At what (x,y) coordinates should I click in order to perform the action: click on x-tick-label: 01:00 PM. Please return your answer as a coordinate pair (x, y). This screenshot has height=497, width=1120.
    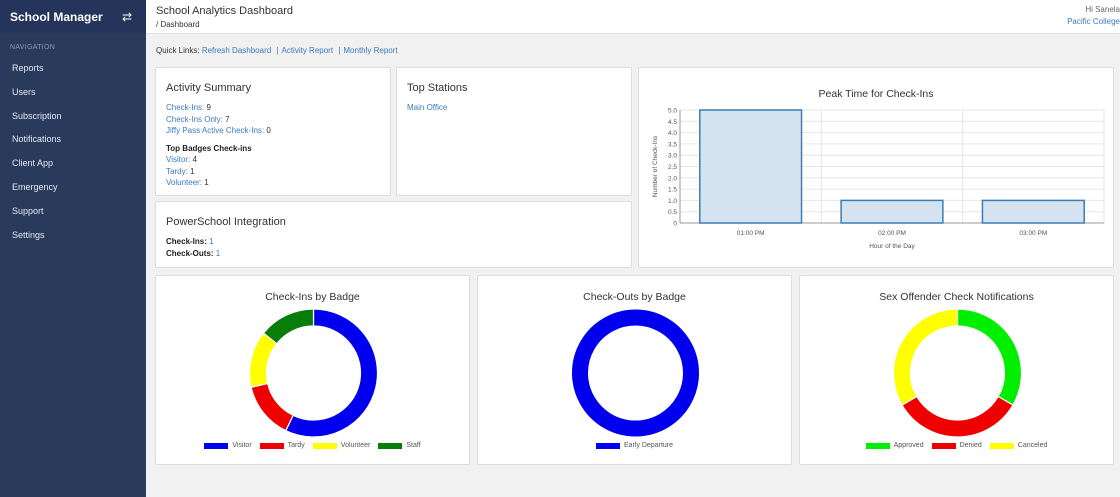
    Looking at the image, I should click on (751, 233).